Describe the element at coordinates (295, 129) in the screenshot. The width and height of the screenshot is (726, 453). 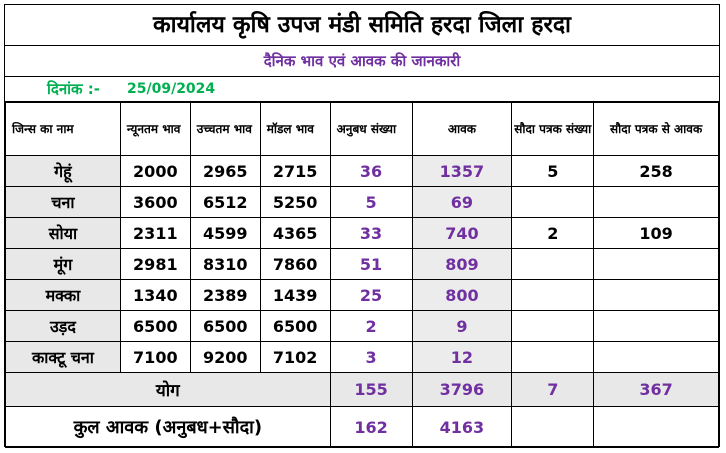
I see `col-header-model: मॉडल भाव` at that location.